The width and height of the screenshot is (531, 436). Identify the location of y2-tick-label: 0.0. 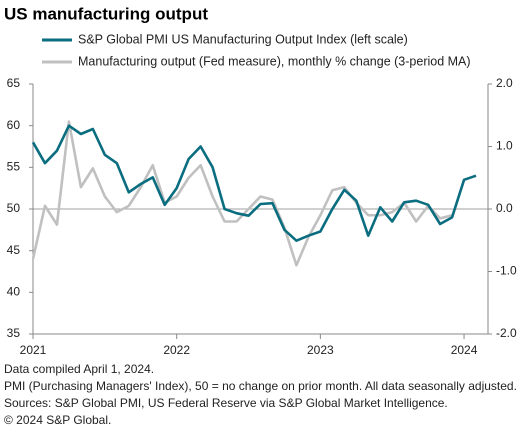
(504, 208).